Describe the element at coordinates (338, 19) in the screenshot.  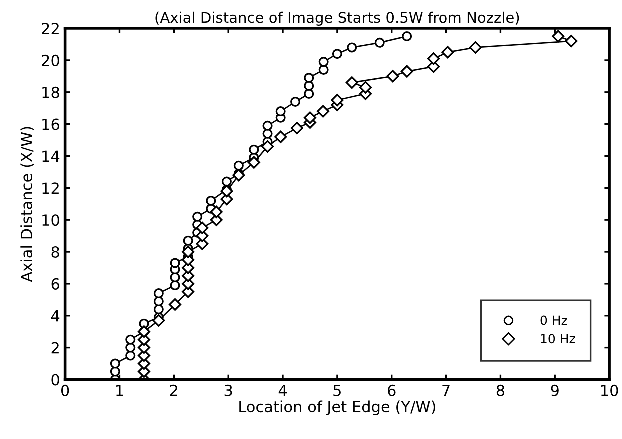
I see `chart-title: (Axial Distance of Image Starts 0.5W from Nozzle)` at that location.